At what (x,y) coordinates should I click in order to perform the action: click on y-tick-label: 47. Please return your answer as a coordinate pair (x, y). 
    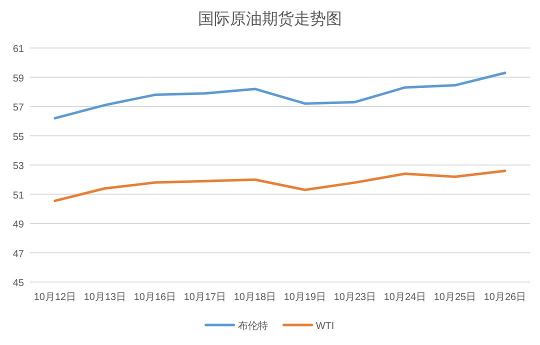
    Looking at the image, I should click on (18, 254).